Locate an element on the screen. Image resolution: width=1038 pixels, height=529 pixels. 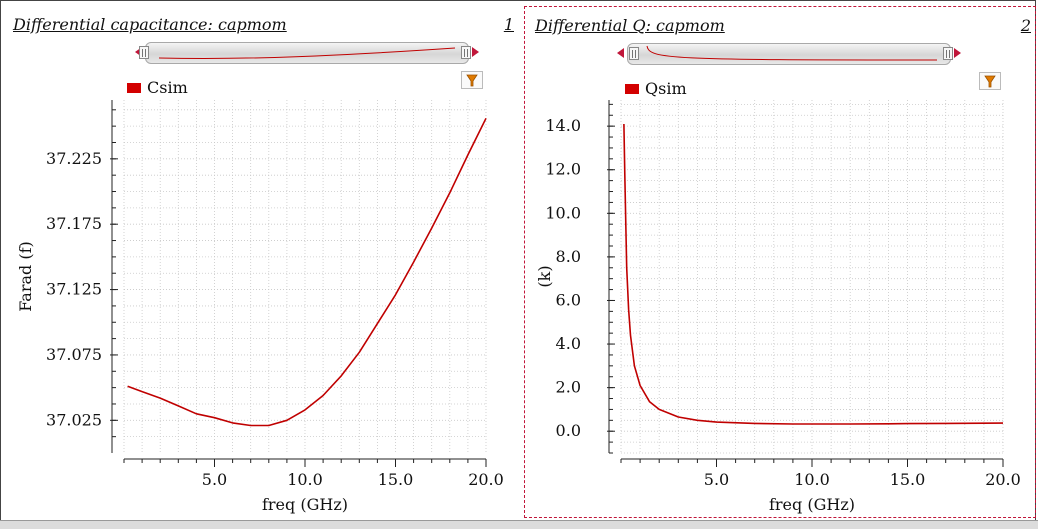
legend: Csim is located at coordinates (157, 87).